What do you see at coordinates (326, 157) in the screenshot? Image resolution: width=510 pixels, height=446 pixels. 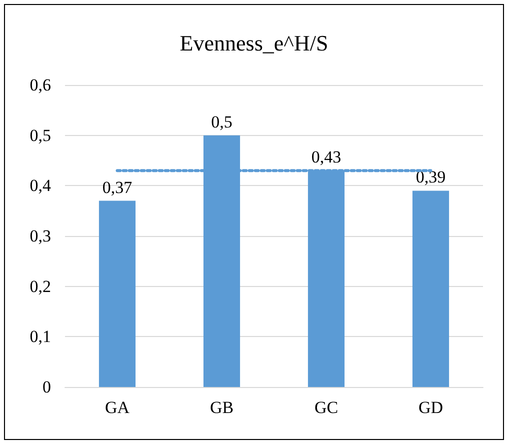 I see `data-label: 0,43` at bounding box center [326, 157].